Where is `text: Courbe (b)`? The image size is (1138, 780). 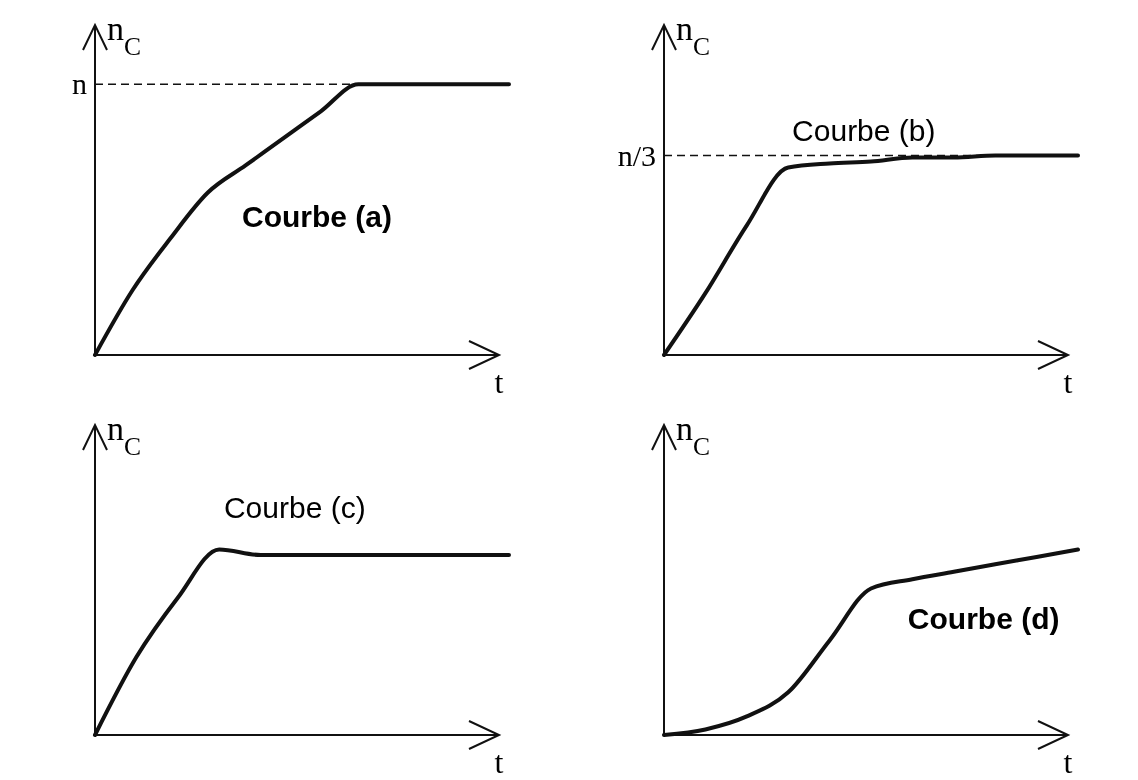
text: Courbe (b) is located at coordinates (864, 131).